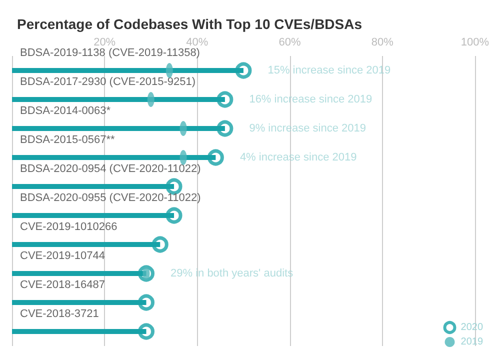 This screenshot has height=362, width=500. I want to click on x-tick-label: 100%, so click(475, 42).